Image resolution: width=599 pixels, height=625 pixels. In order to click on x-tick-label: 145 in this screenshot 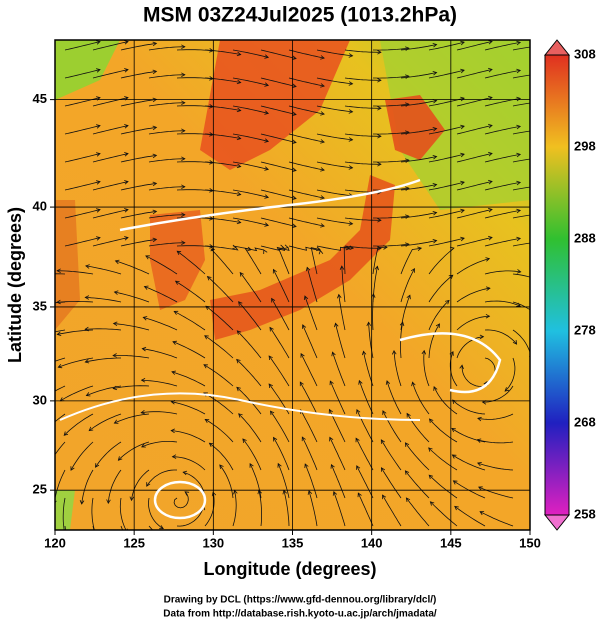, I will do `click(451, 542)`.